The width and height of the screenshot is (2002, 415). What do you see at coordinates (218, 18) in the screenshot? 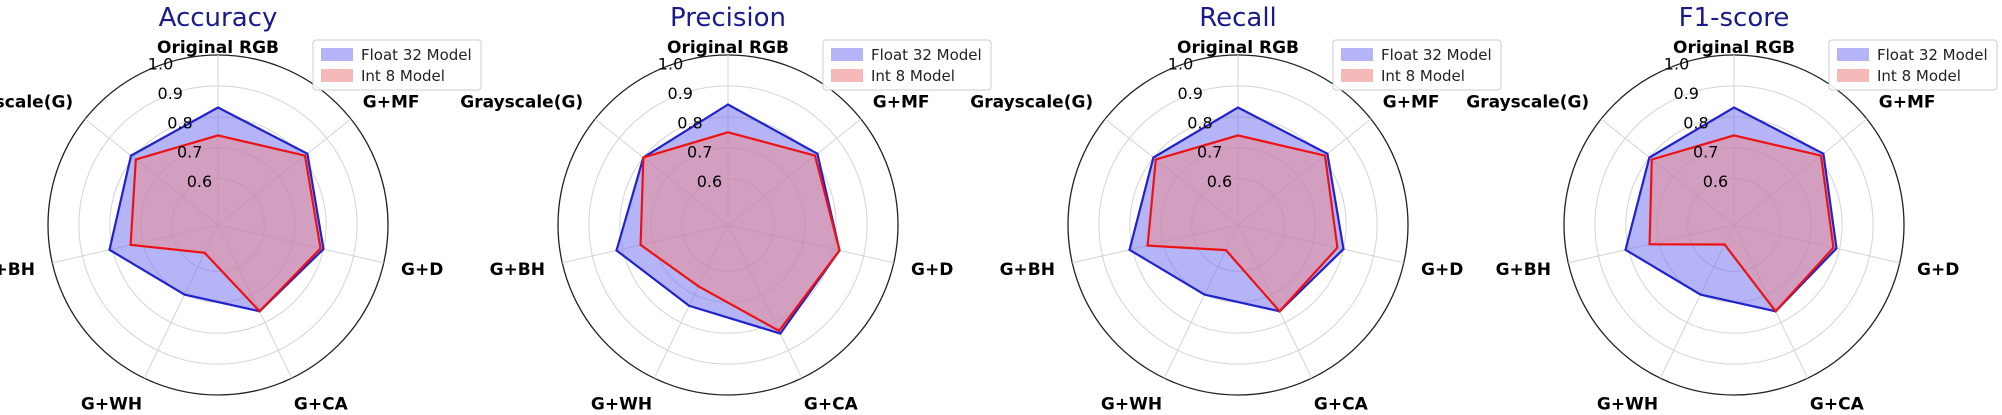
I see `chart-title: Accuracy` at bounding box center [218, 18].